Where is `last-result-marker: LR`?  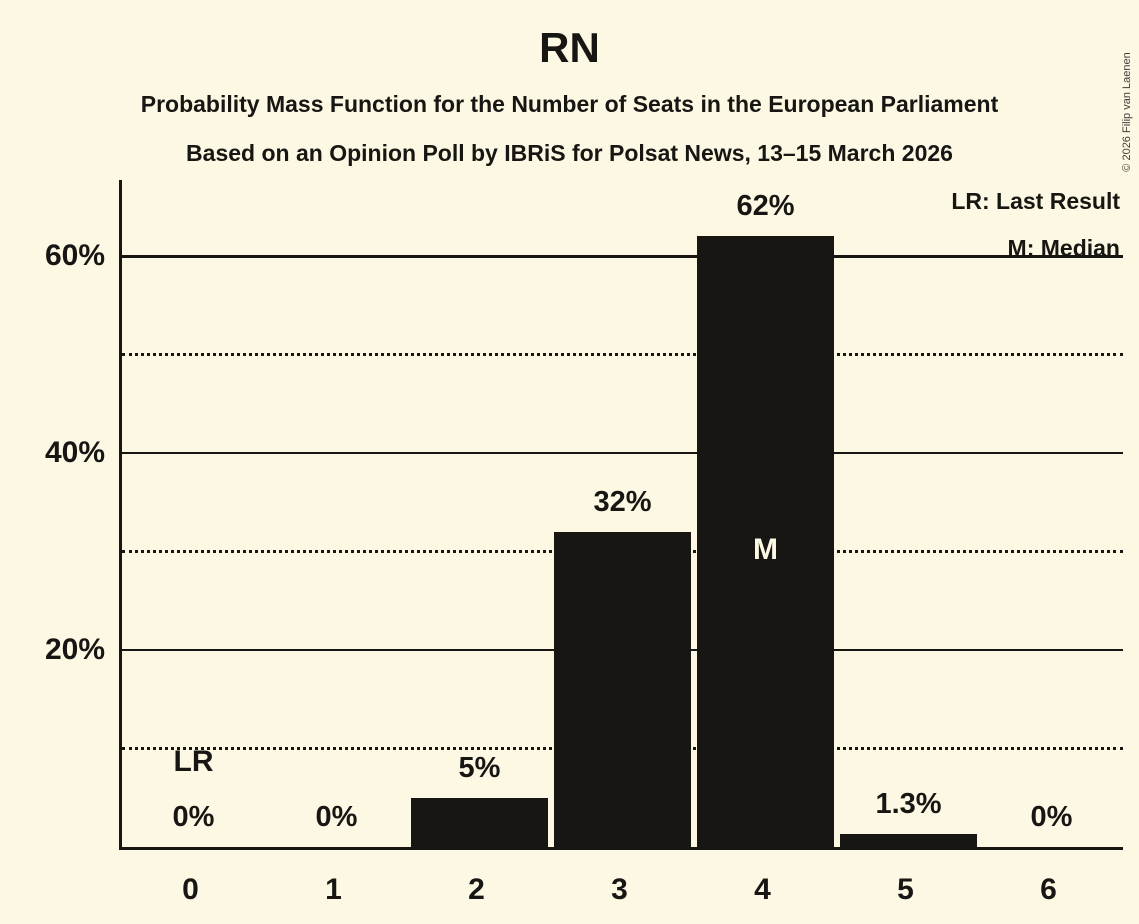 last-result-marker: LR is located at coordinates (193, 761).